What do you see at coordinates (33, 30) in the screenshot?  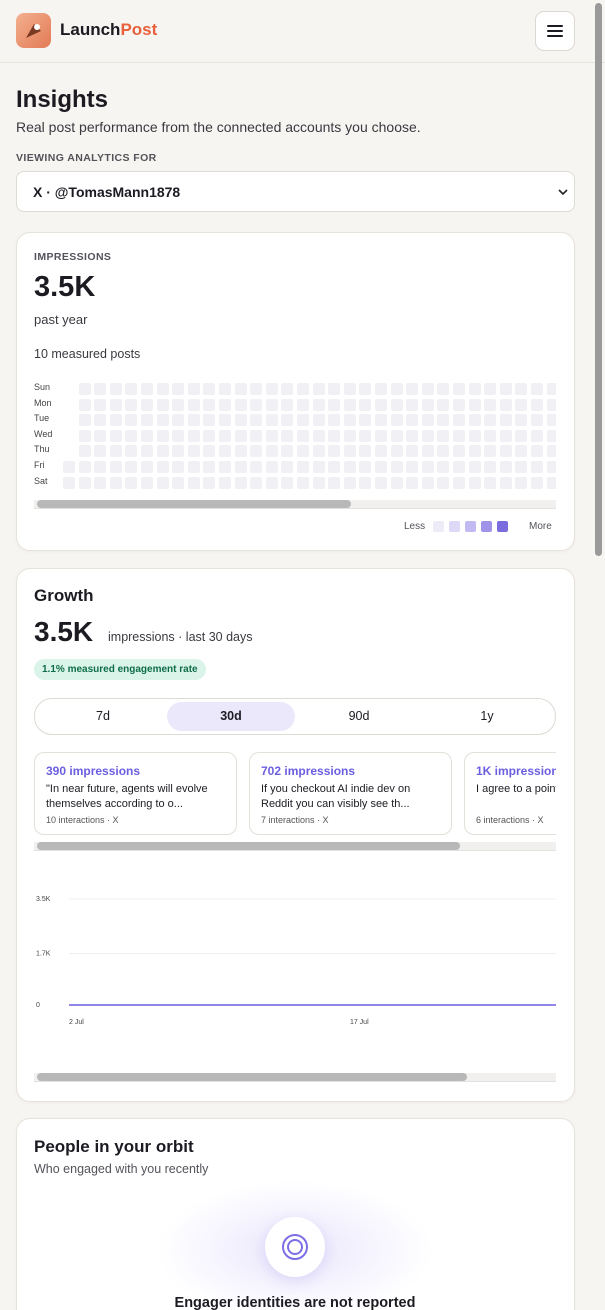 I see `logo` at bounding box center [33, 30].